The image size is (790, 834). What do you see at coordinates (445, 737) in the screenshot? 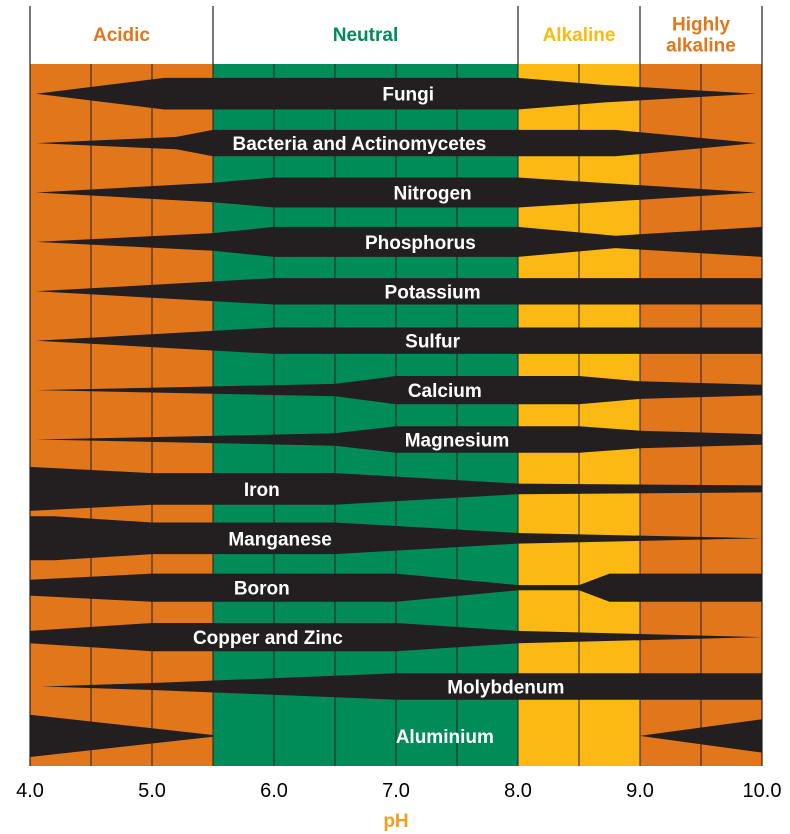
I see `bar-label-14: Aluminium` at bounding box center [445, 737].